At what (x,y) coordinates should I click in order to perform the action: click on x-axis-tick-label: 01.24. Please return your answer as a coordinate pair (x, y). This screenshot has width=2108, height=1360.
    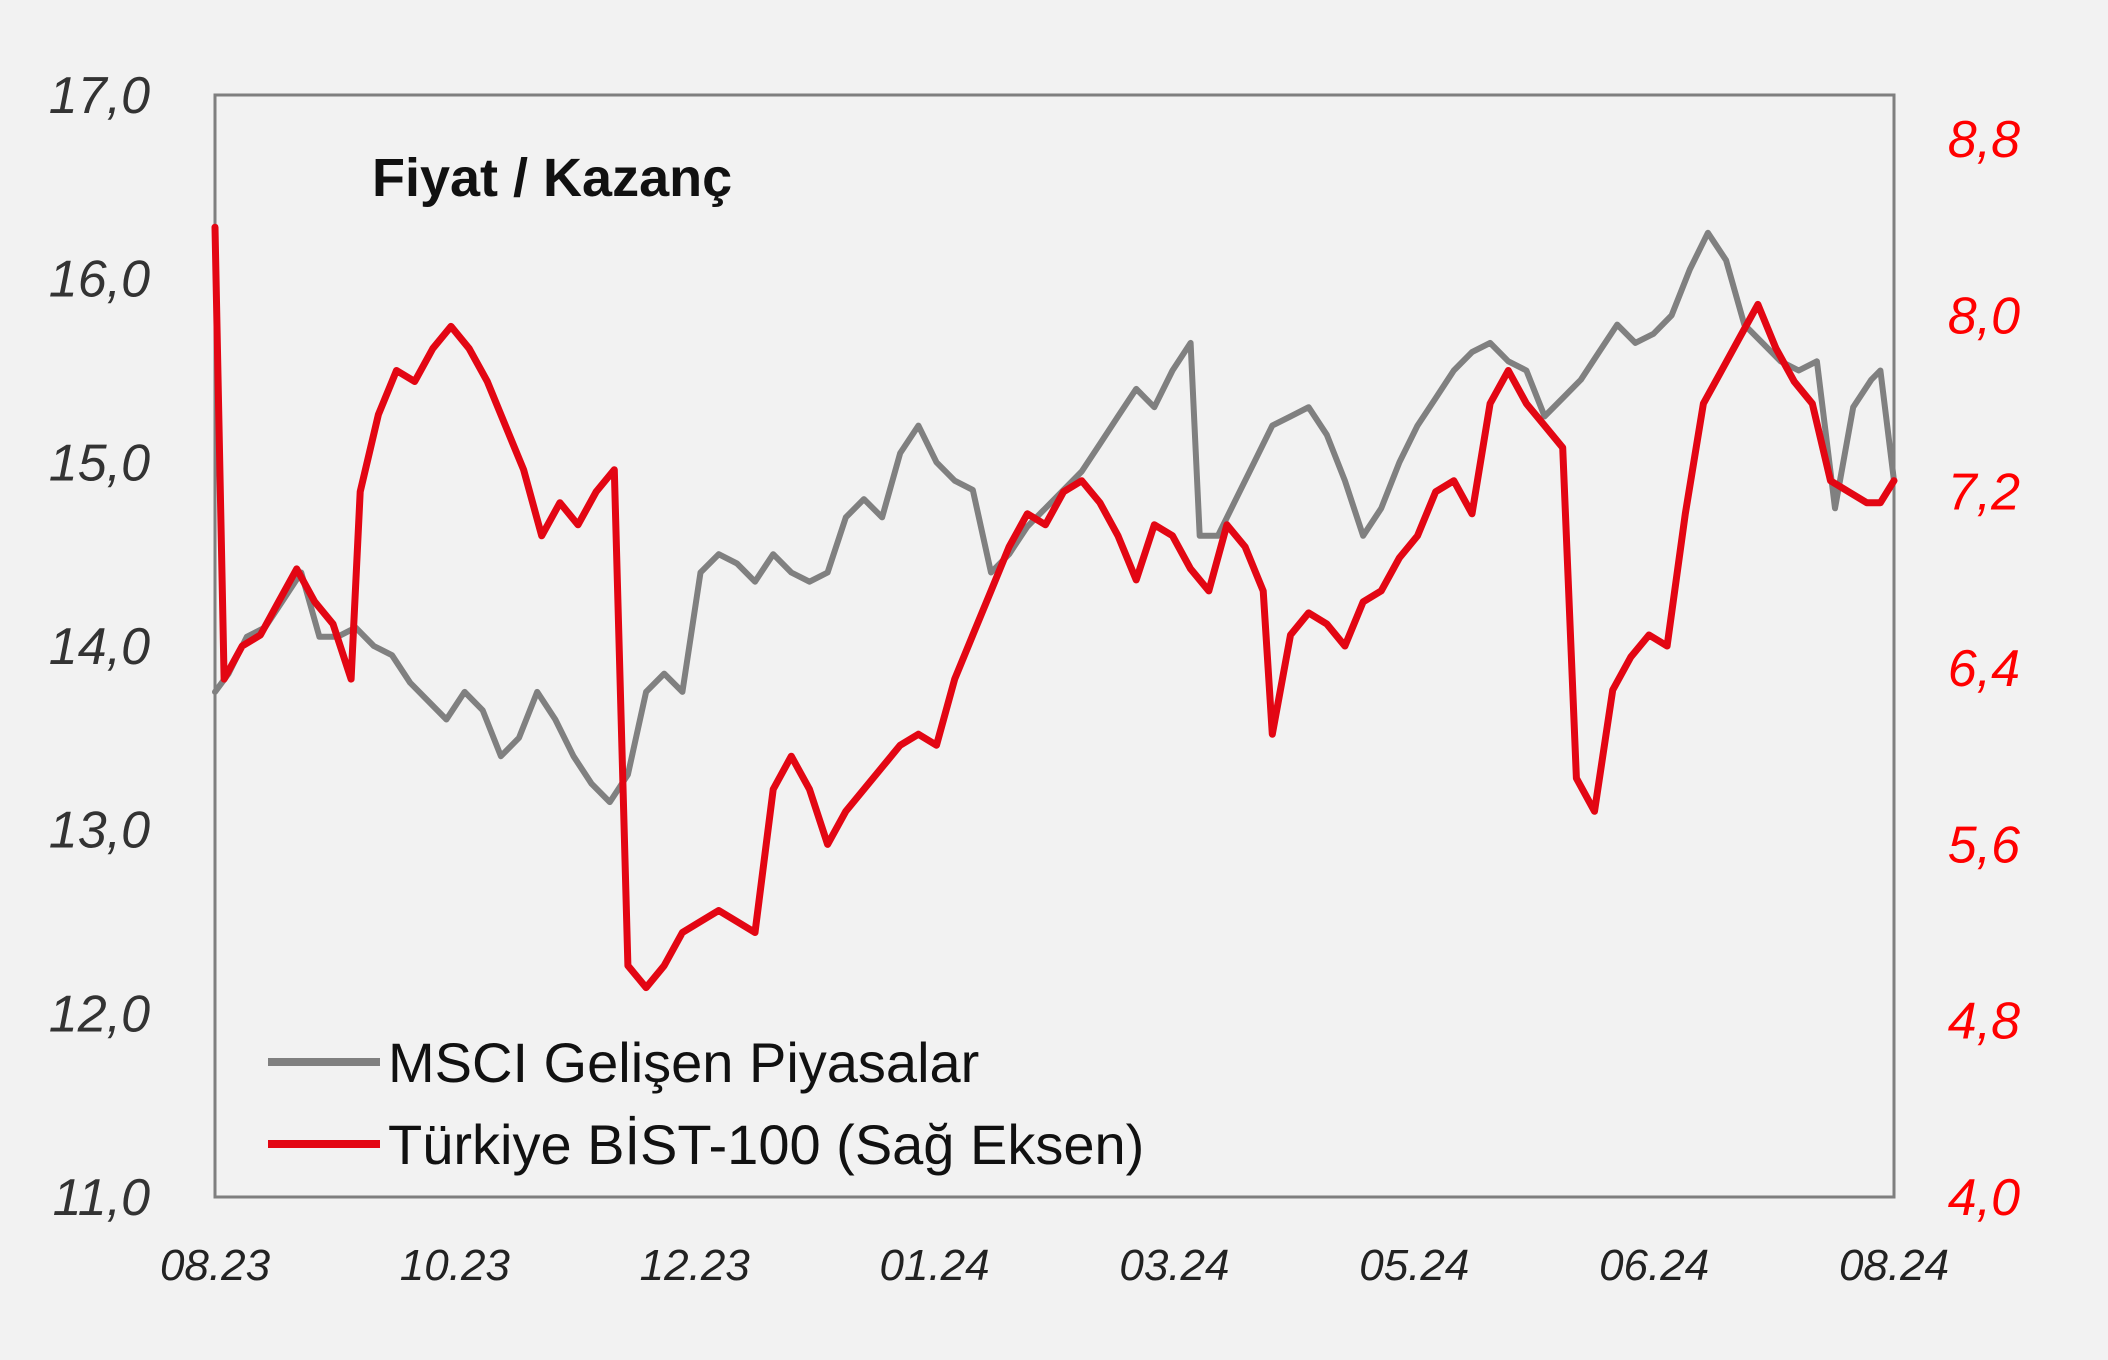
    Looking at the image, I should click on (935, 1265).